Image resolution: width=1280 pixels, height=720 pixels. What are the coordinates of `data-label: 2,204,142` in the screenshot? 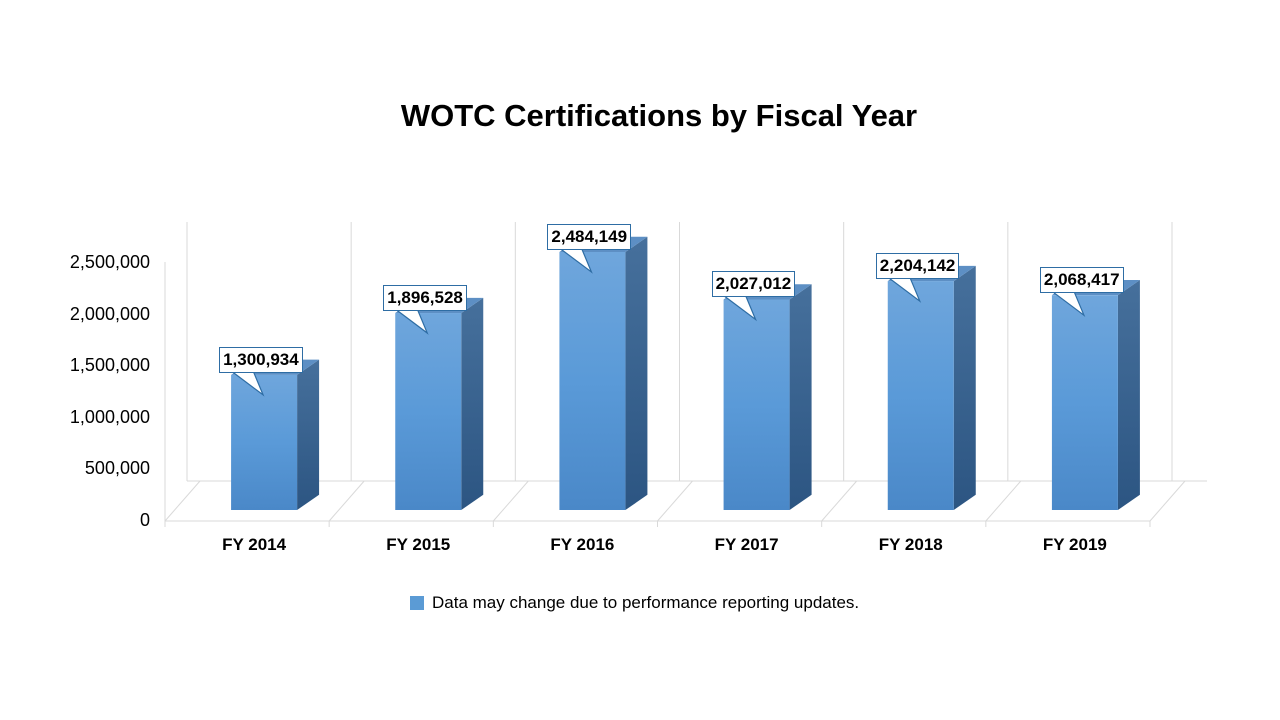 It's located at (917, 266).